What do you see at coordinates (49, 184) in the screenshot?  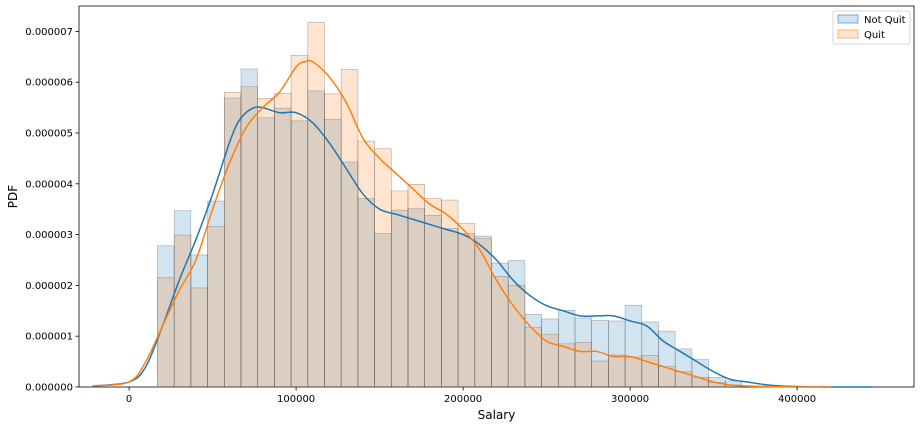 I see `y-tick-label-4: 0.000004` at bounding box center [49, 184].